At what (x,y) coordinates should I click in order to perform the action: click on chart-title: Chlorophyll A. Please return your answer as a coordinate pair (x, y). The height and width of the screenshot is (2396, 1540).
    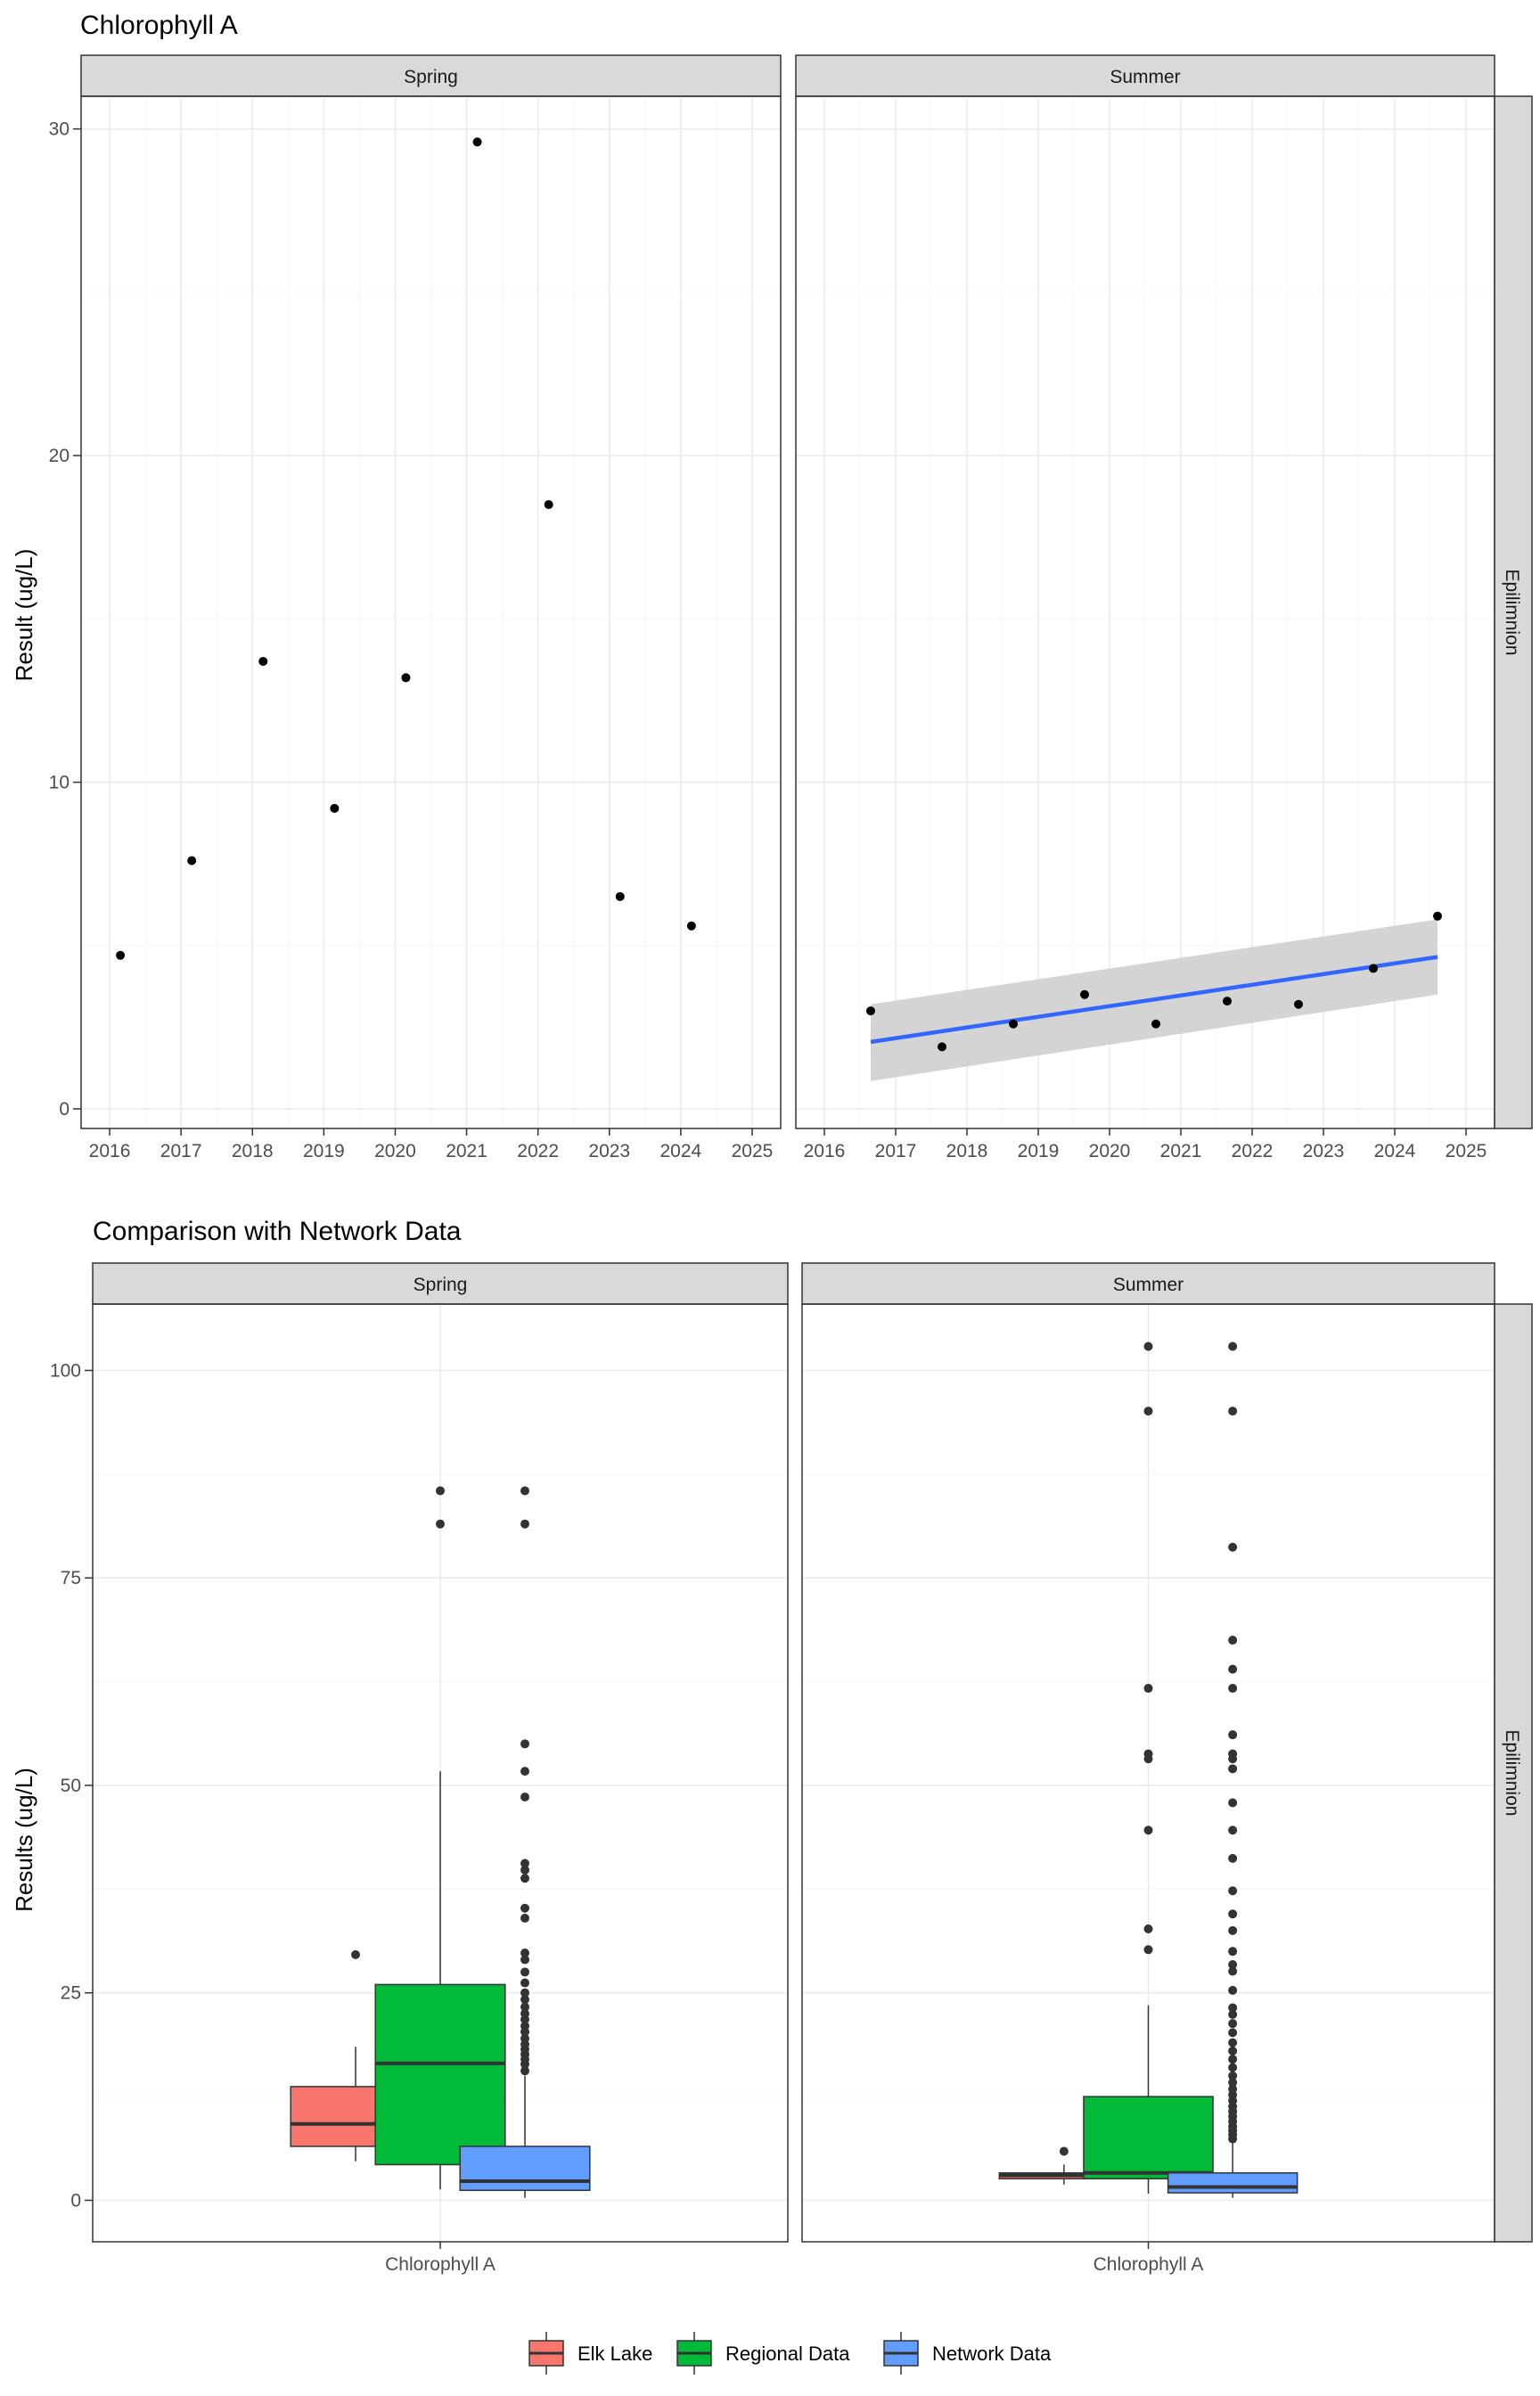
    Looking at the image, I should click on (159, 25).